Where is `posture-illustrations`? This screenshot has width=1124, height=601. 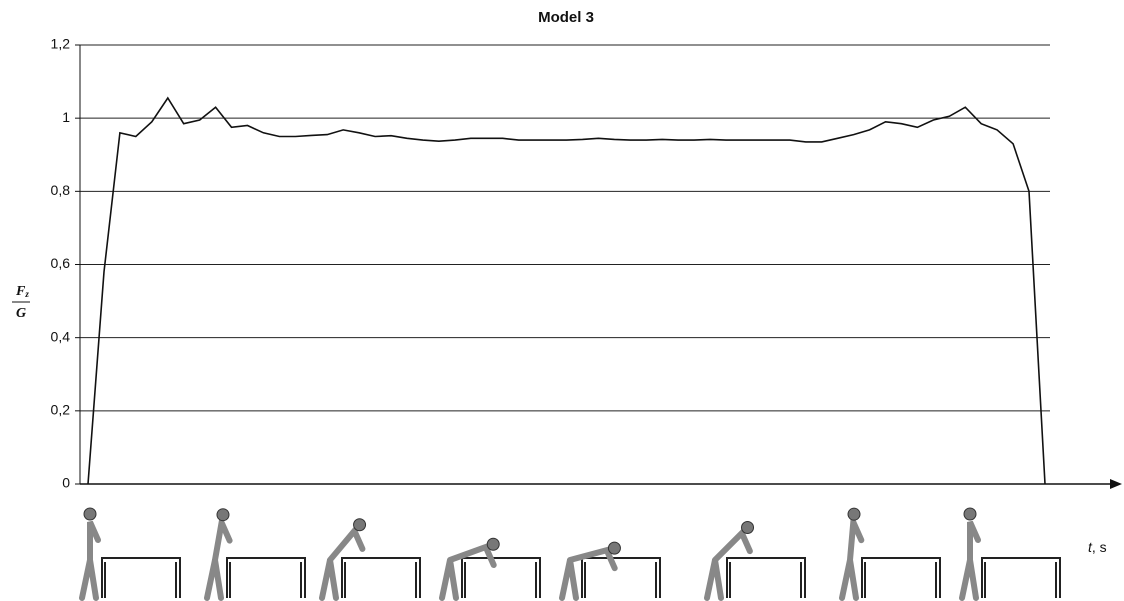 posture-illustrations is located at coordinates (570, 554).